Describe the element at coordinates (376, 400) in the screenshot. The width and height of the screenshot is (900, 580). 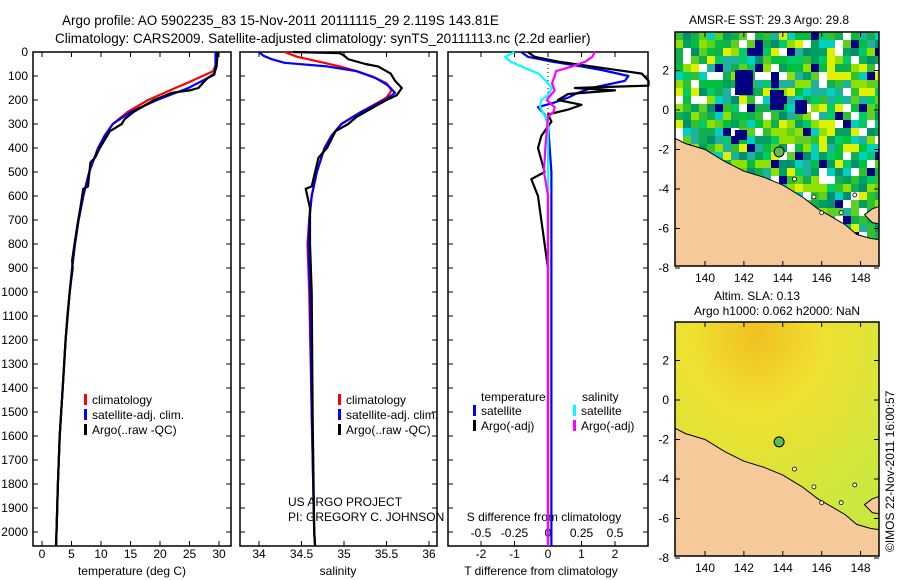
I see `legend-label: climatology` at that location.